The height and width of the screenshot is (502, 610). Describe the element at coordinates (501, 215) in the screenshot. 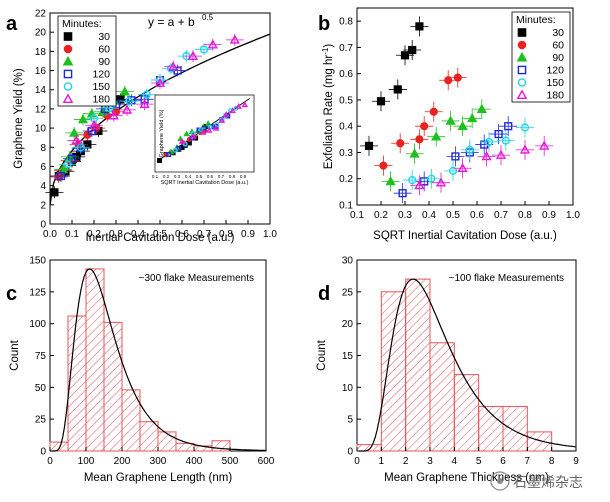

I see `panel-b-x-tick-label: 0.7` at that location.